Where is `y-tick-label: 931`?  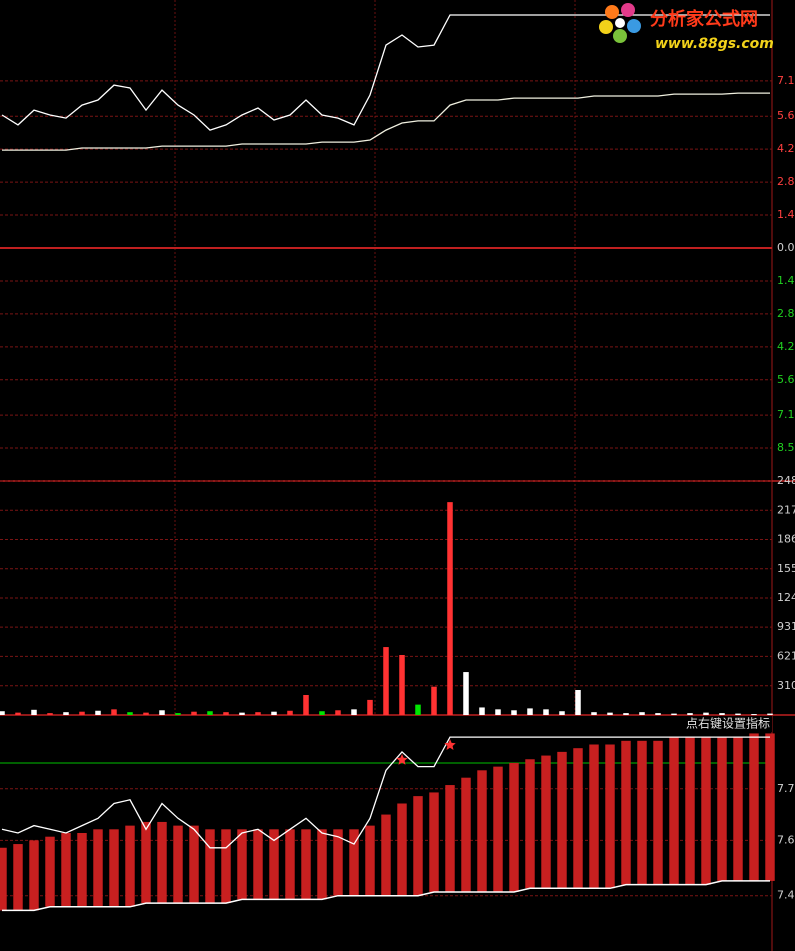 y-tick-label: 931 is located at coordinates (786, 626).